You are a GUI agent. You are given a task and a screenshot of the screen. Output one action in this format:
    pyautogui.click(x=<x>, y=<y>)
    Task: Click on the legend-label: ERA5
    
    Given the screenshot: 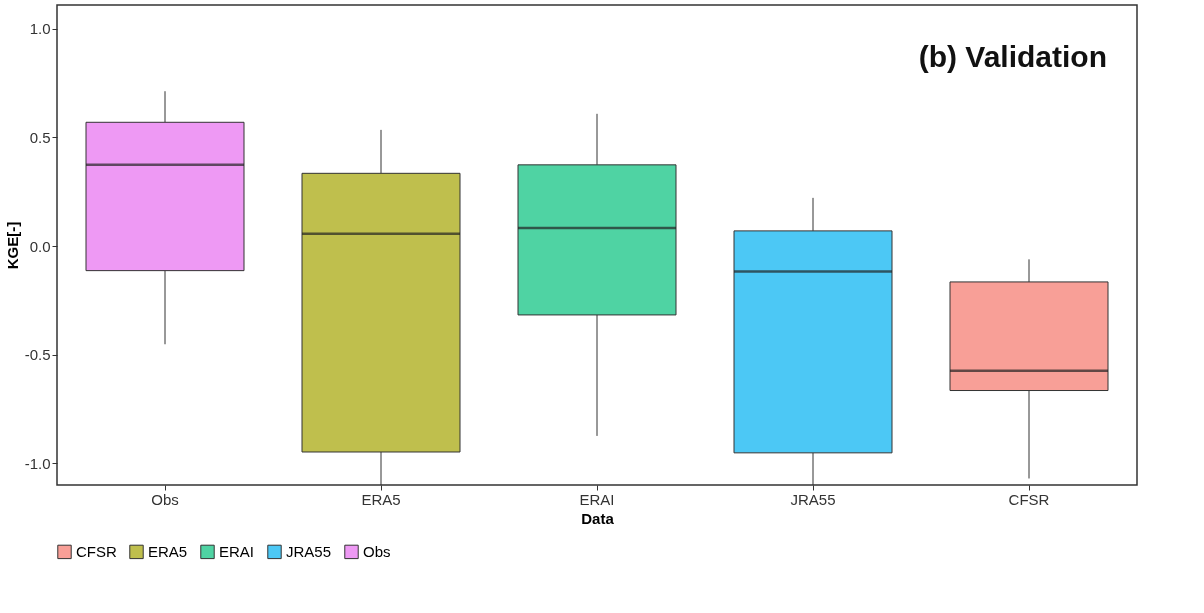 What is the action you would take?
    pyautogui.click(x=168, y=551)
    